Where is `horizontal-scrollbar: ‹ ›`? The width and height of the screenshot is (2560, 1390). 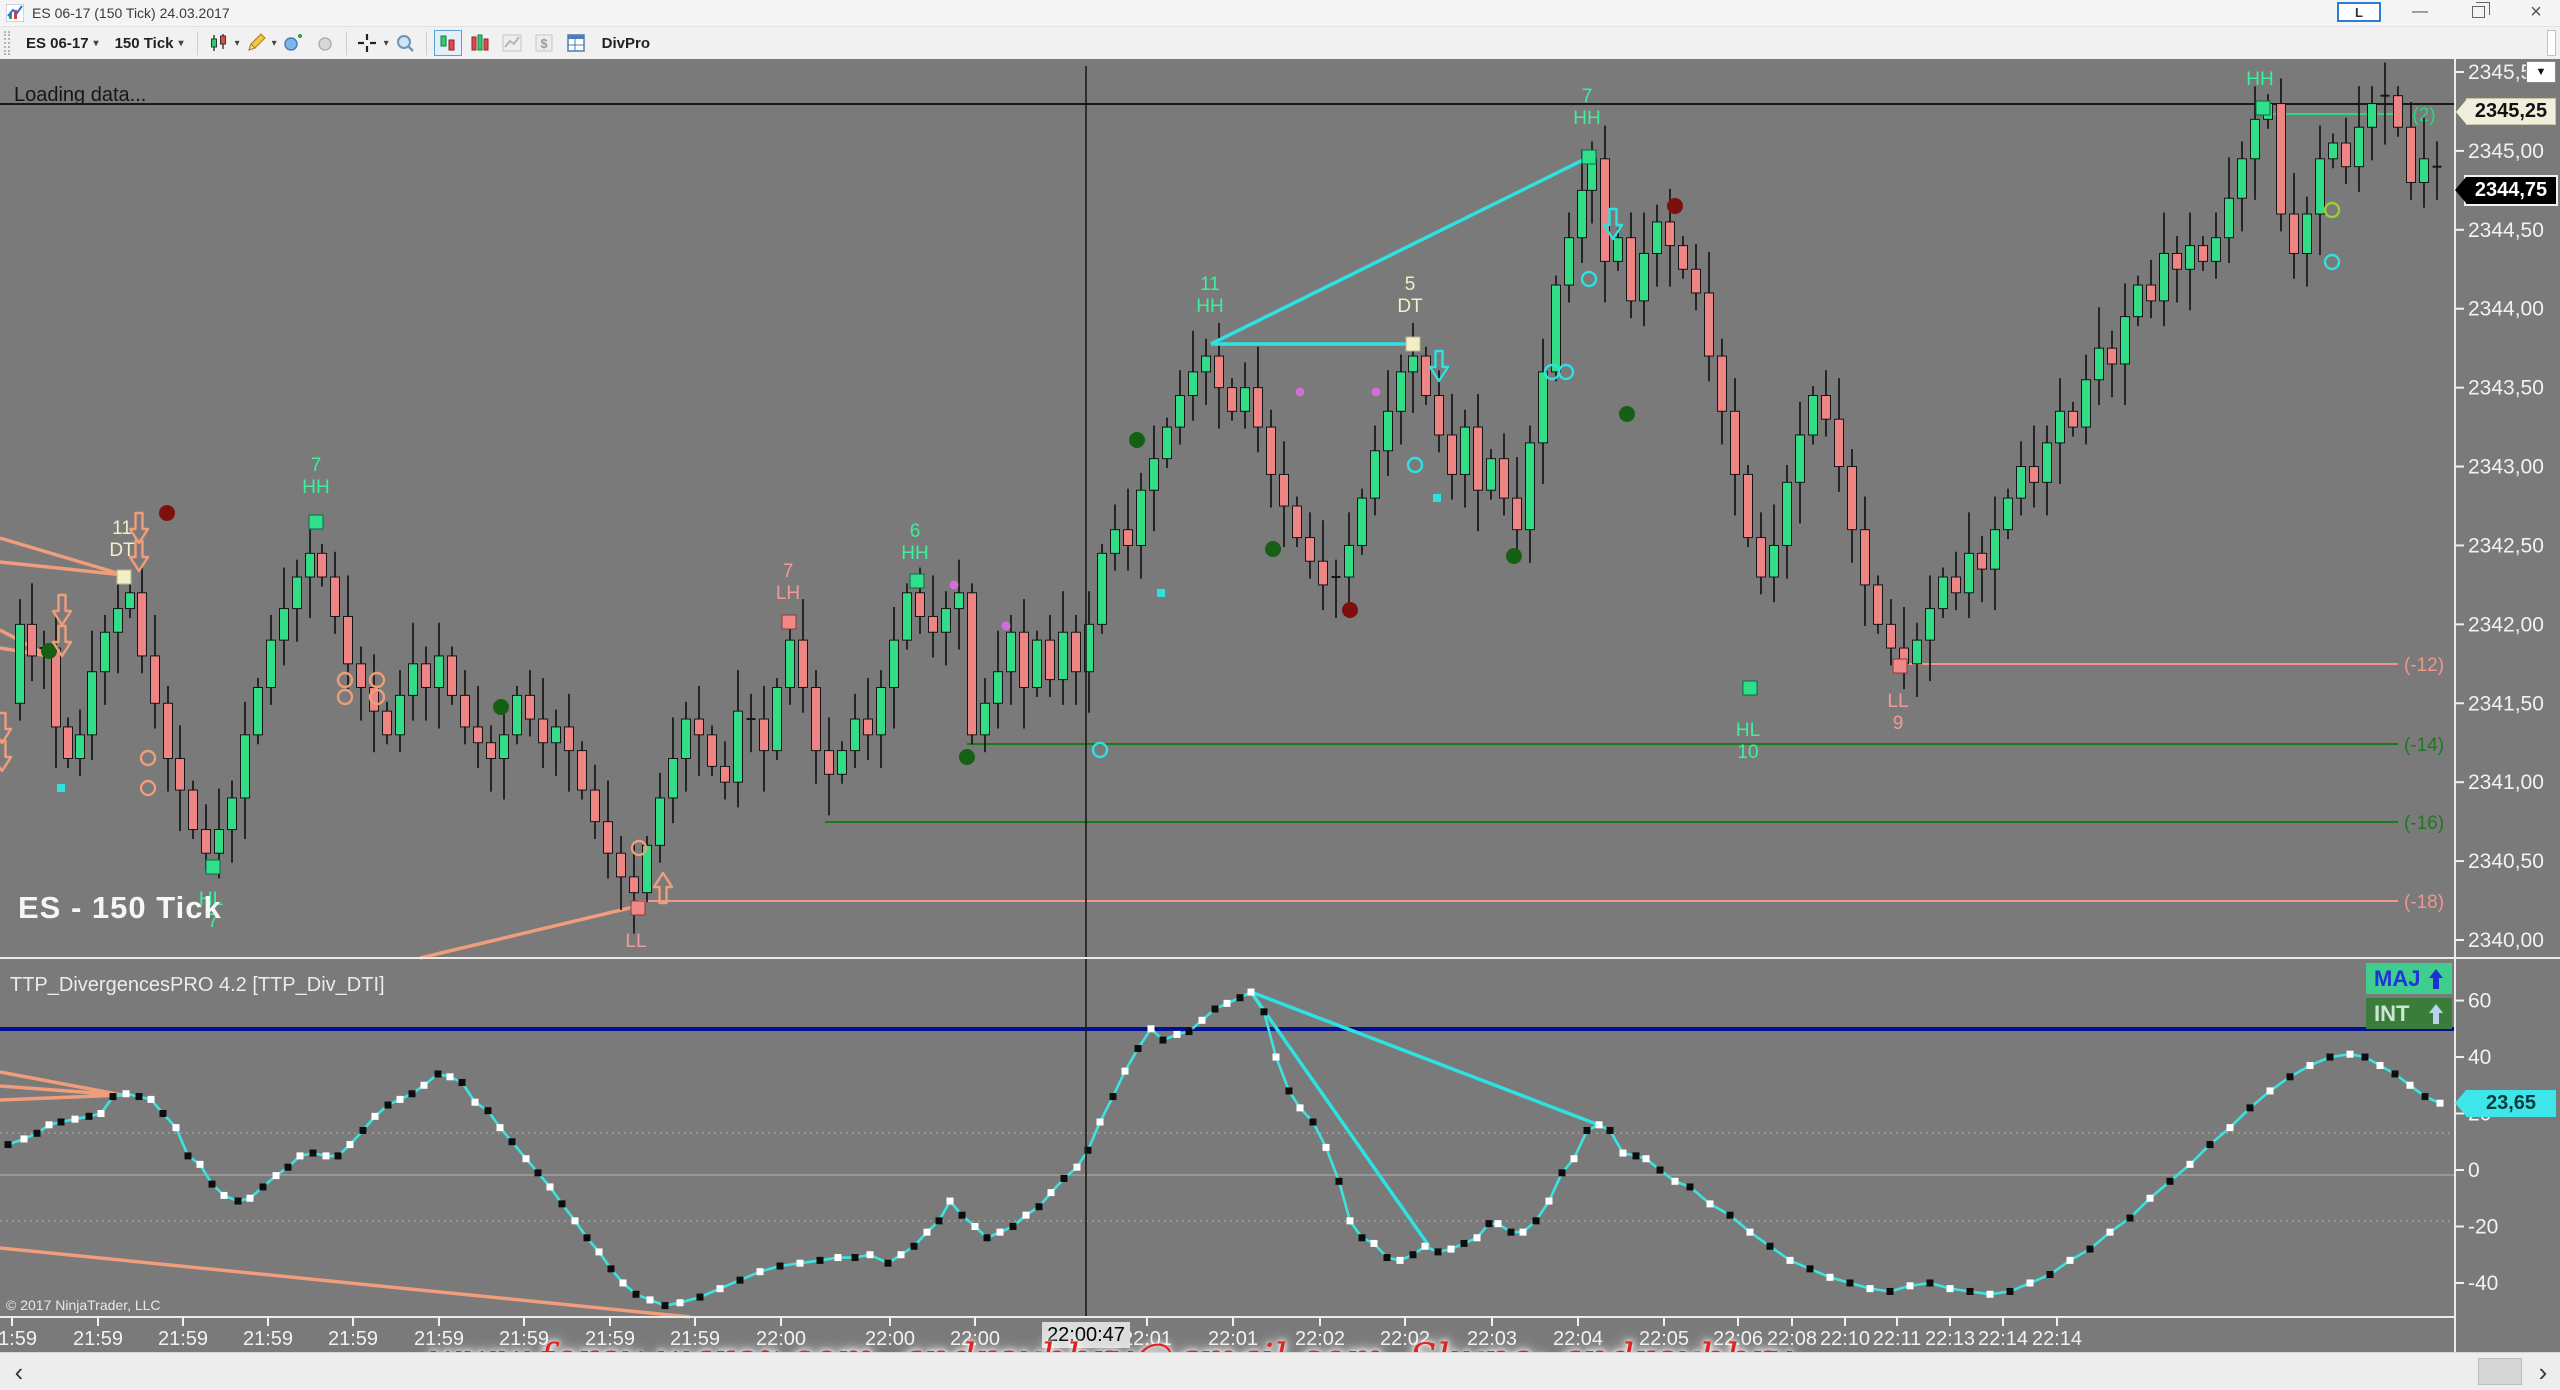 horizontal-scrollbar: ‹ › is located at coordinates (1280, 1371).